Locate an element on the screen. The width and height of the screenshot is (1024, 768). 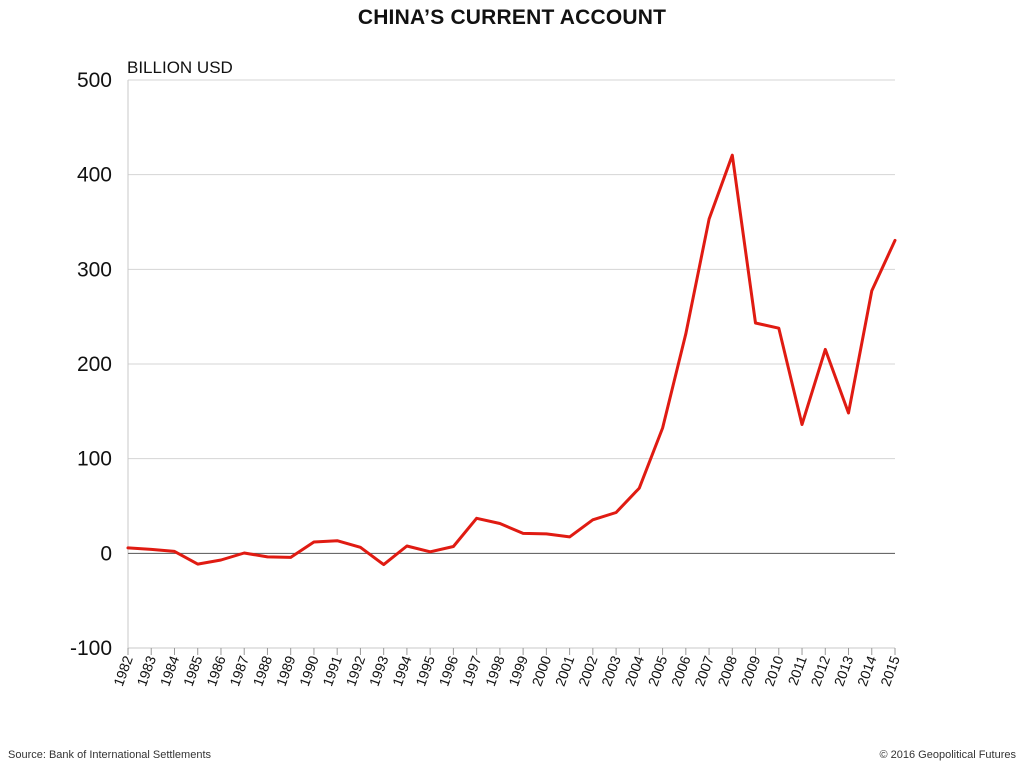
x-tick-label: 2006 is located at coordinates (681, 670).